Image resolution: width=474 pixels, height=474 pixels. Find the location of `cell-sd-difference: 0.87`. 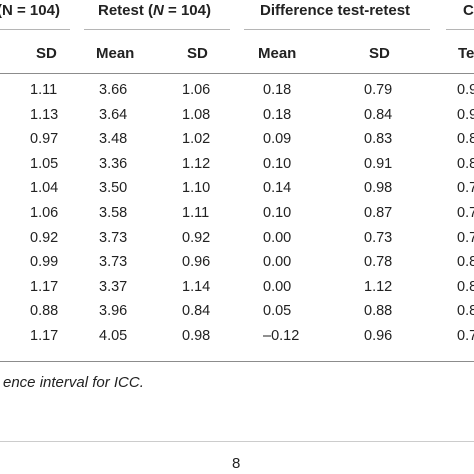

cell-sd-difference: 0.87 is located at coordinates (378, 213).